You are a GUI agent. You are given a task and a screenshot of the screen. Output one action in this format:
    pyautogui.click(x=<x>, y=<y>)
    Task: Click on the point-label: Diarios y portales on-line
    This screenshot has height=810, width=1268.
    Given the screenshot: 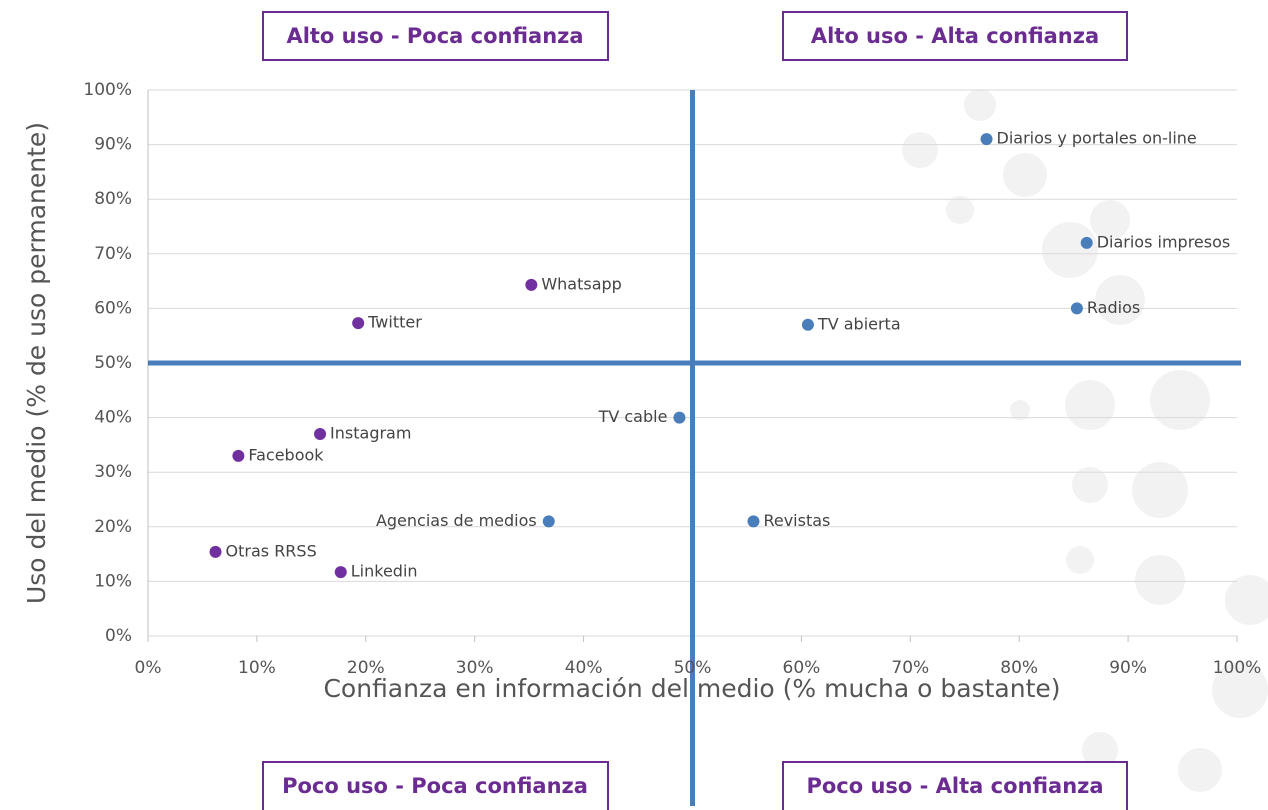 What is the action you would take?
    pyautogui.click(x=1097, y=138)
    